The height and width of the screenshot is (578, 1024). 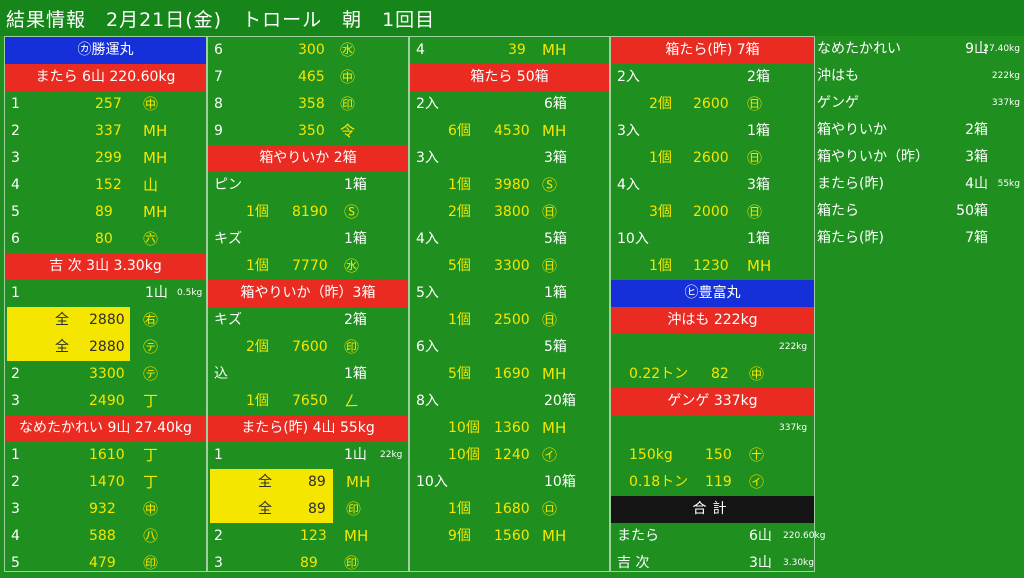 What do you see at coordinates (711, 266) in the screenshot?
I see `row-value: 1230` at bounding box center [711, 266].